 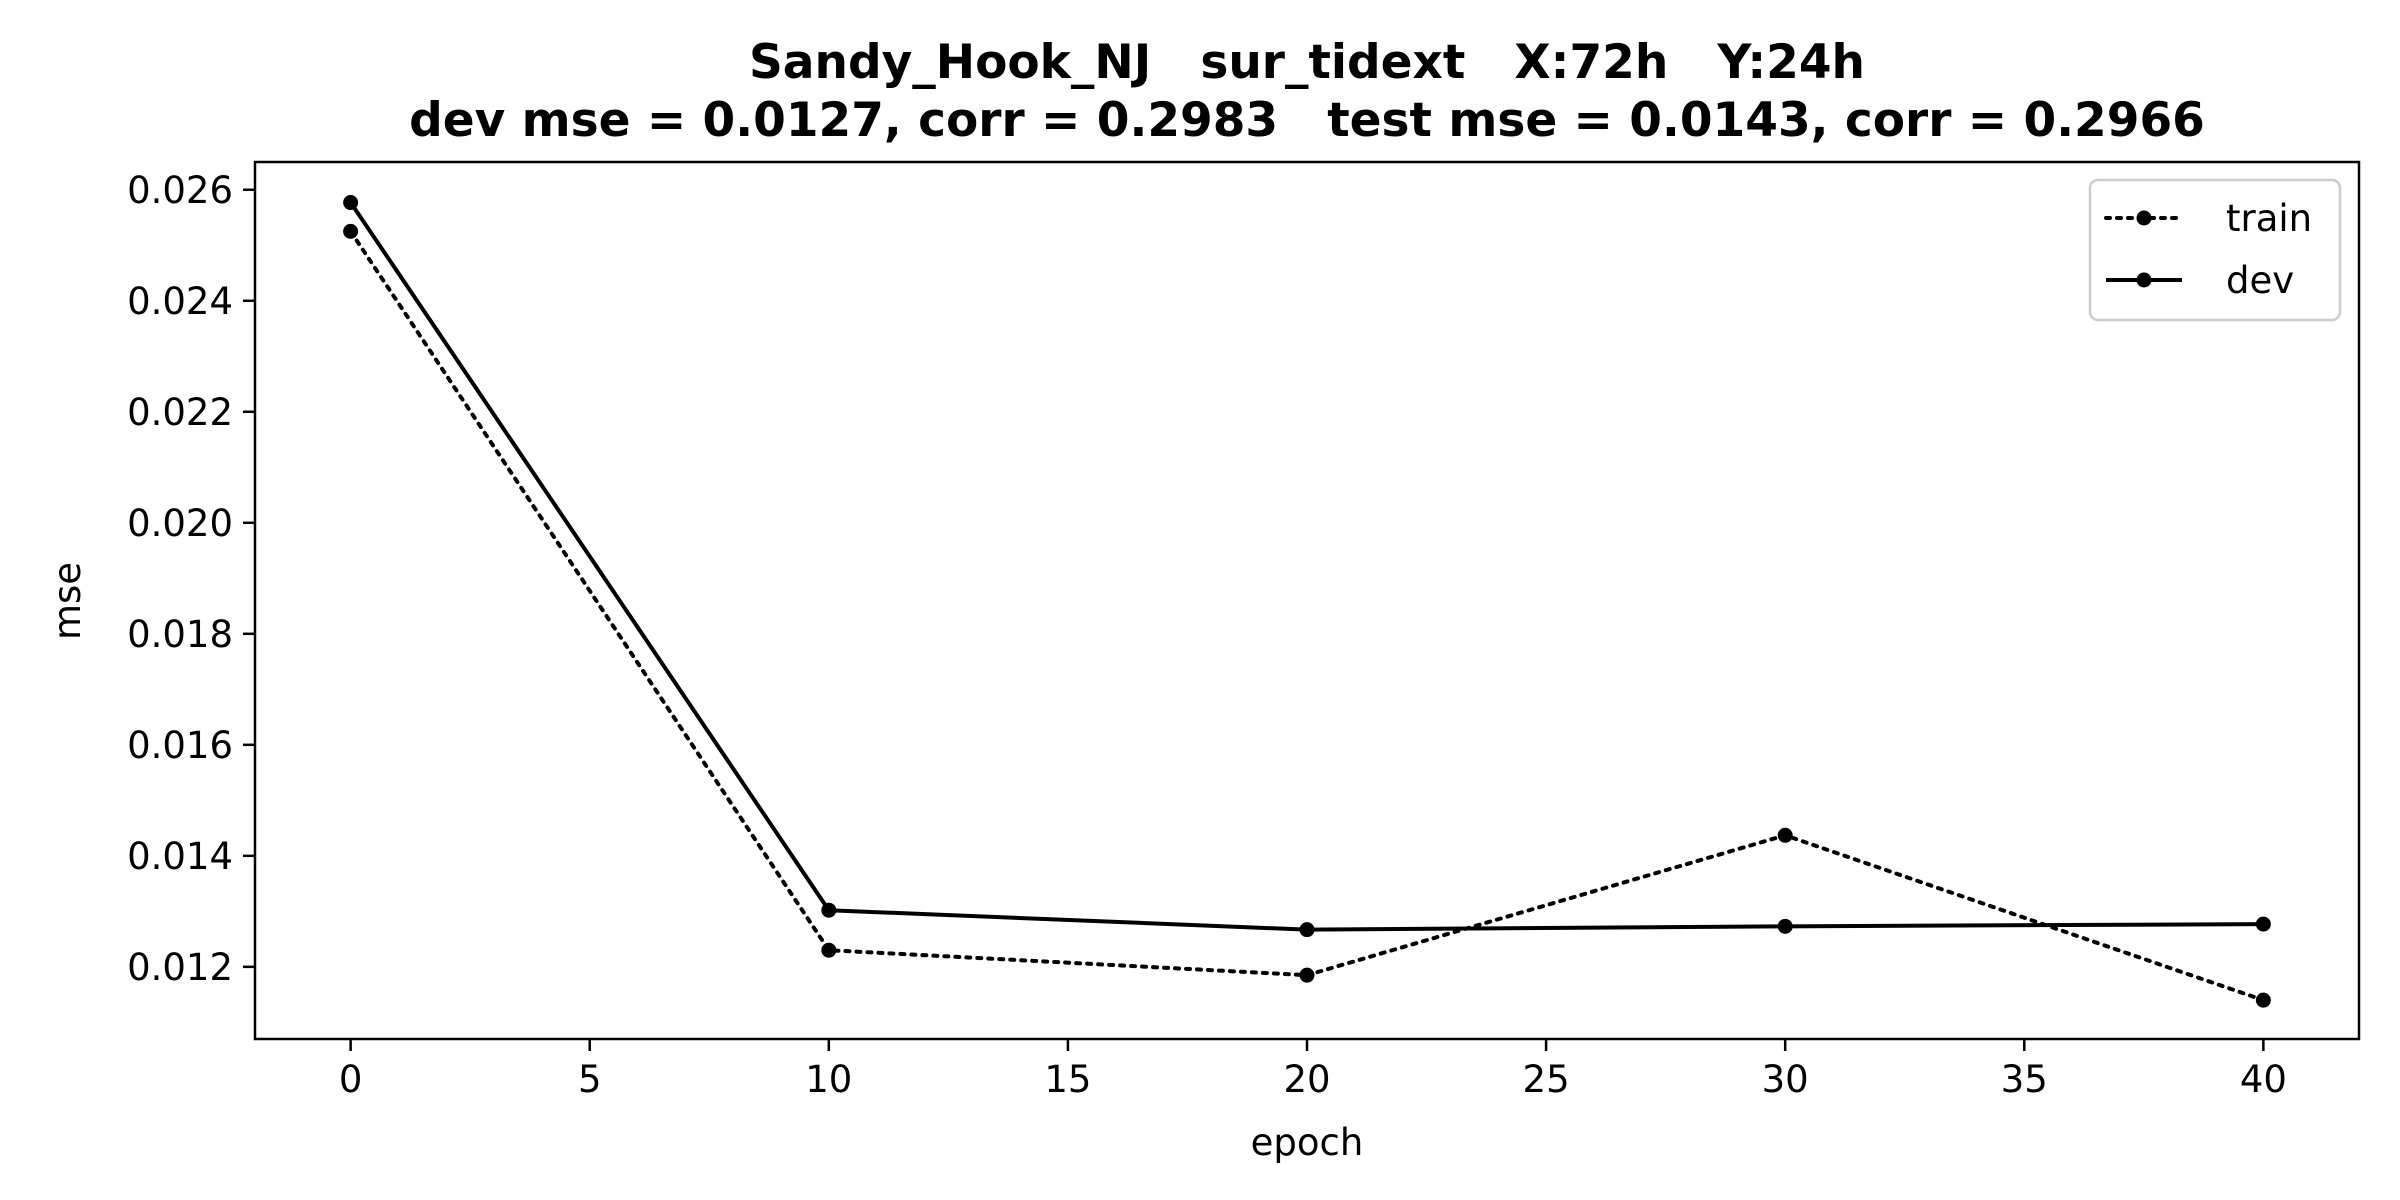 I want to click on legend-box, so click(x=2215, y=250).